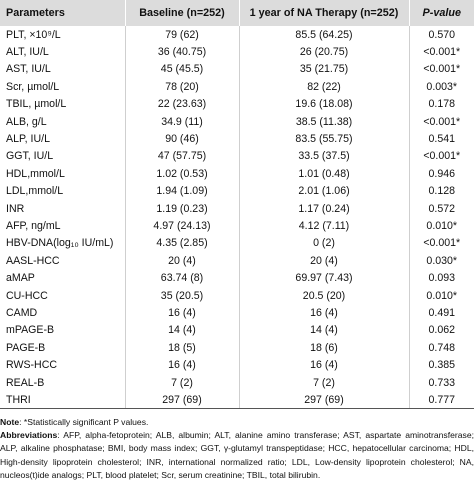 The image size is (474, 484). Describe the element at coordinates (441, 382) in the screenshot. I see `cell-p-value: 0.733` at that location.